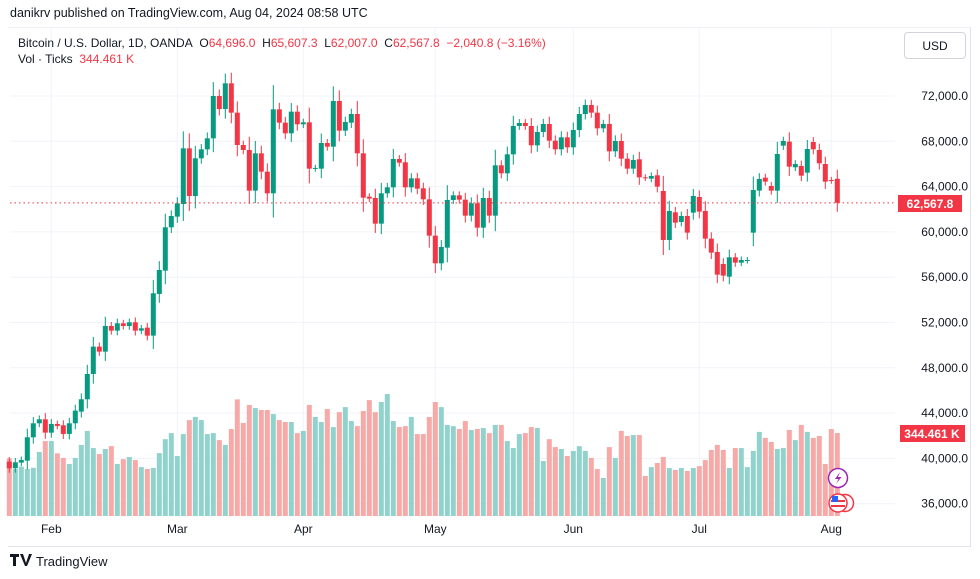  I want to click on currency-button: USD, so click(935, 45).